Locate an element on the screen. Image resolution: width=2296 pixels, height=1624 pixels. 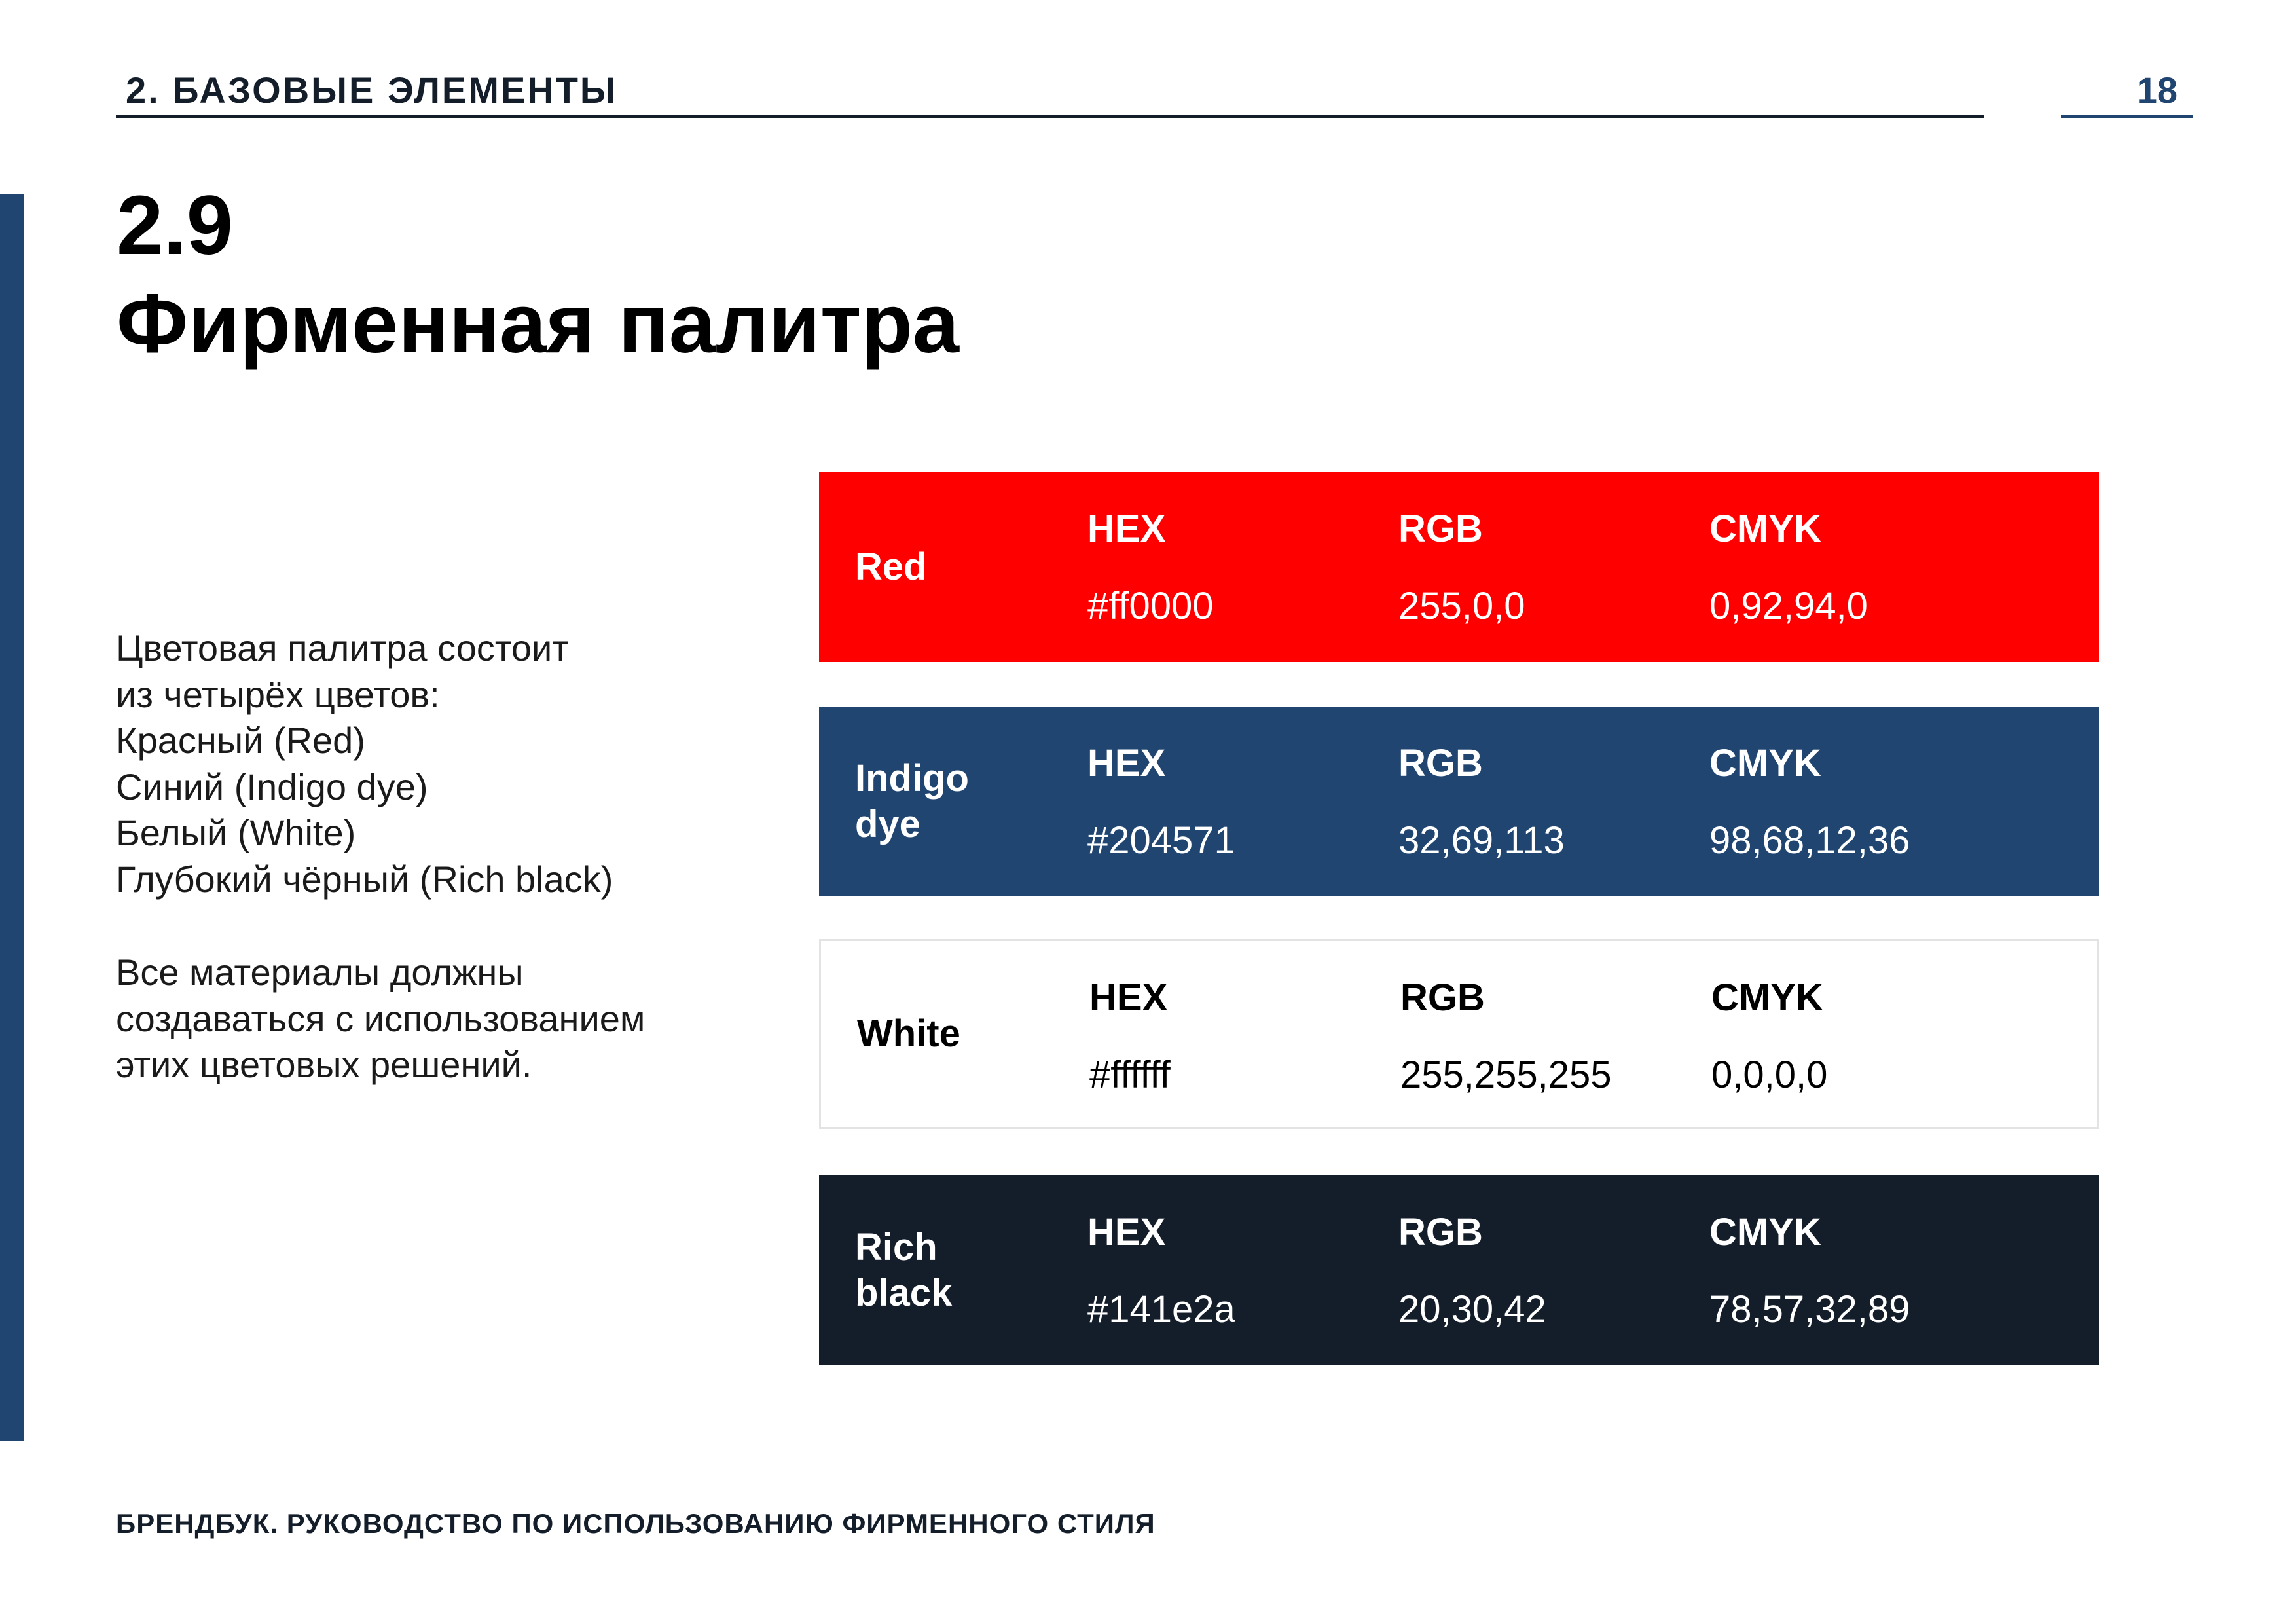
hex-column: HEX #141e2a is located at coordinates (1161, 1271).